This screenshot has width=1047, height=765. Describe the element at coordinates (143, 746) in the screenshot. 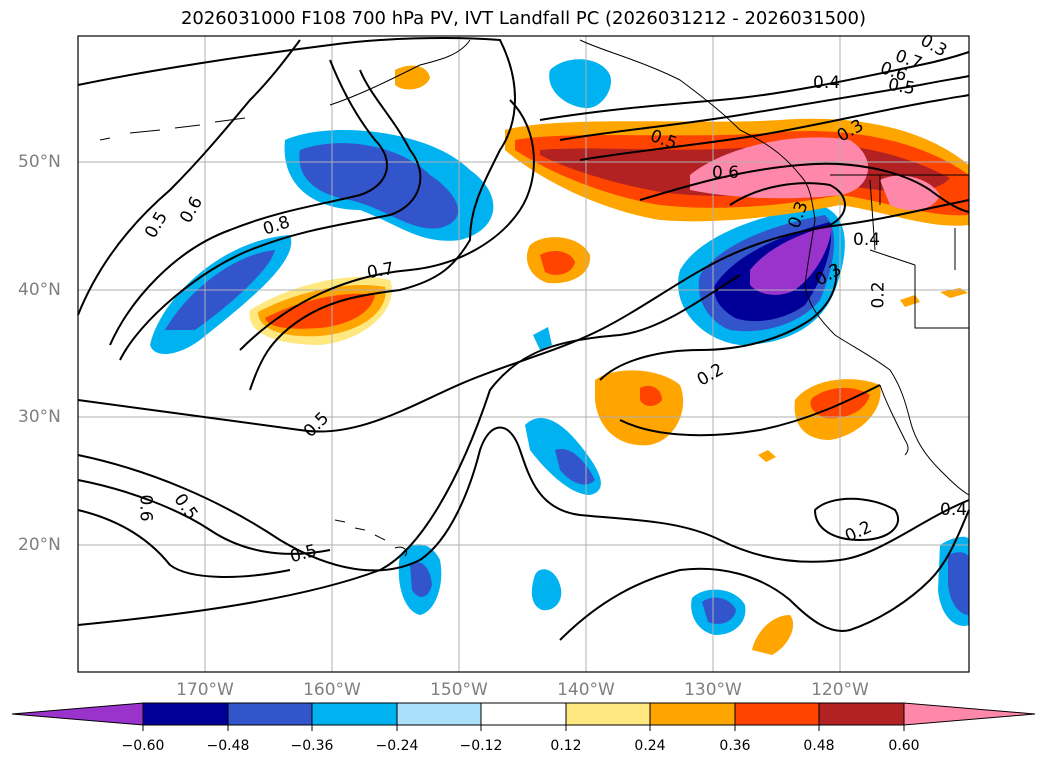

I see `colorbar-tick-label: −0.60` at that location.